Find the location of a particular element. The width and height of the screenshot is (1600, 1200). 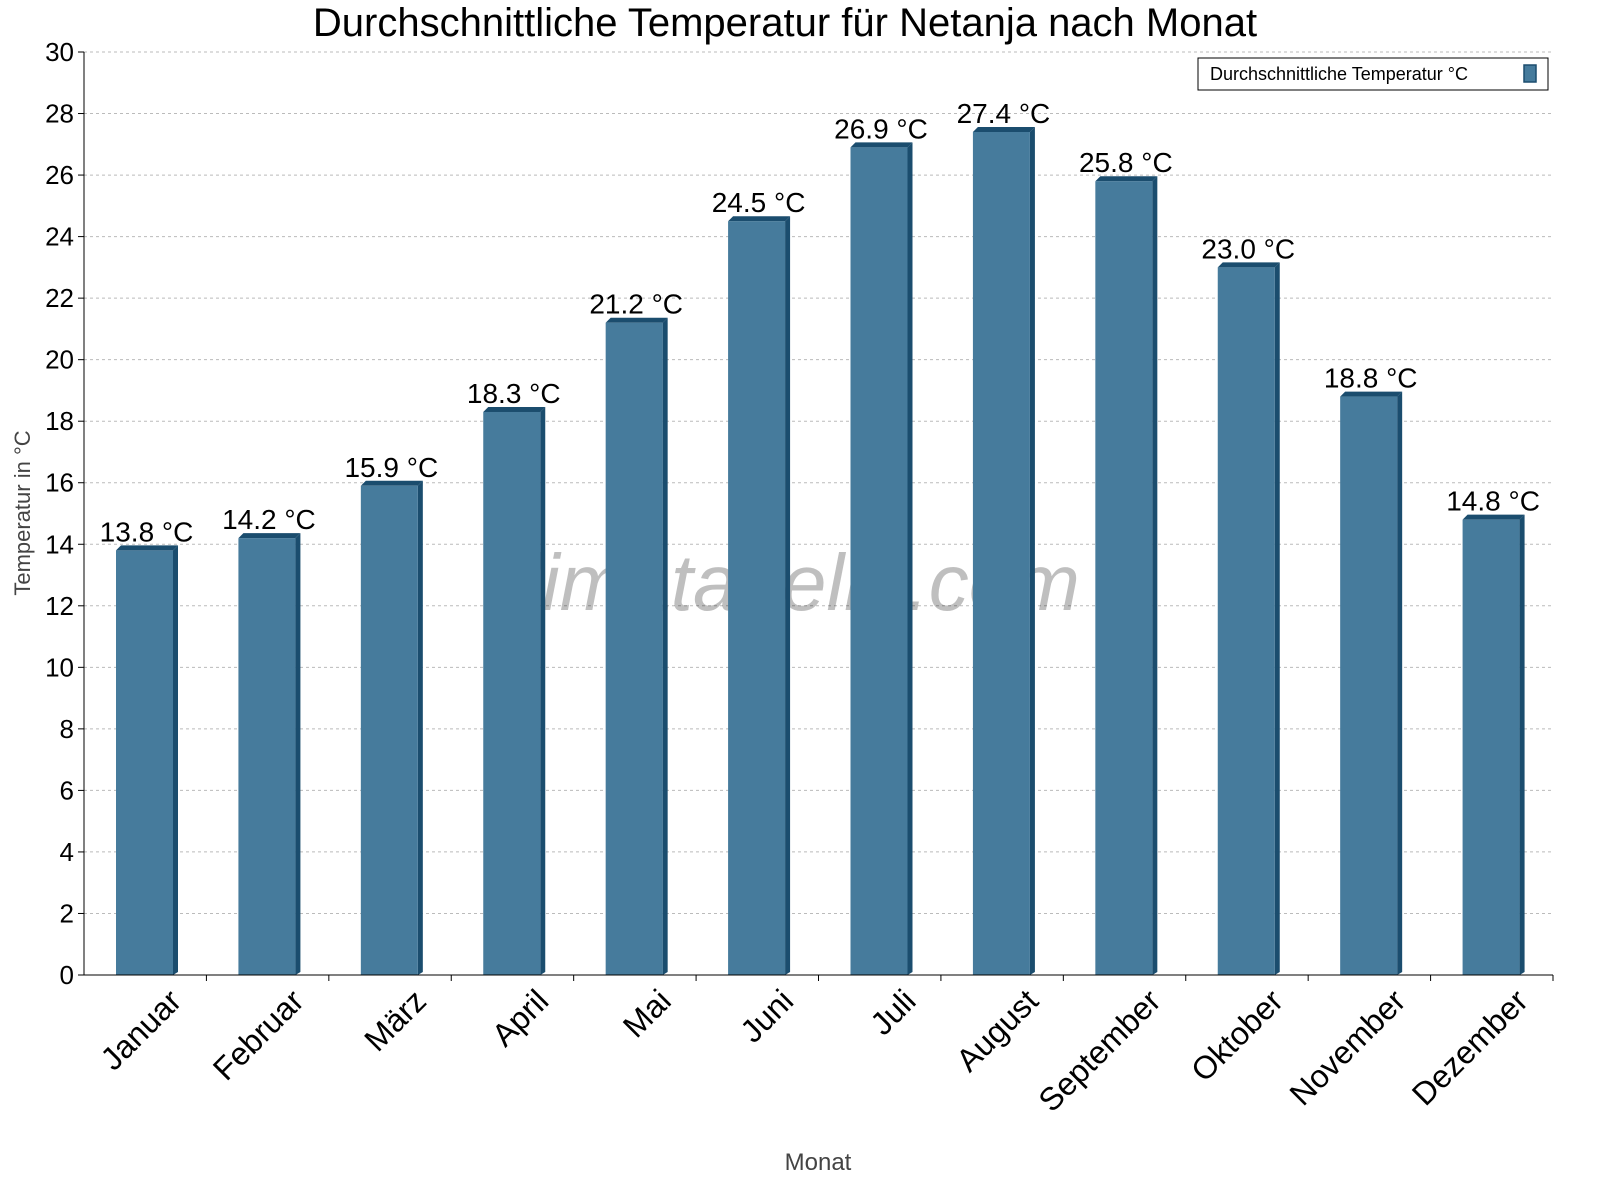

x-tick-label: Oktober is located at coordinates (1237, 1035).